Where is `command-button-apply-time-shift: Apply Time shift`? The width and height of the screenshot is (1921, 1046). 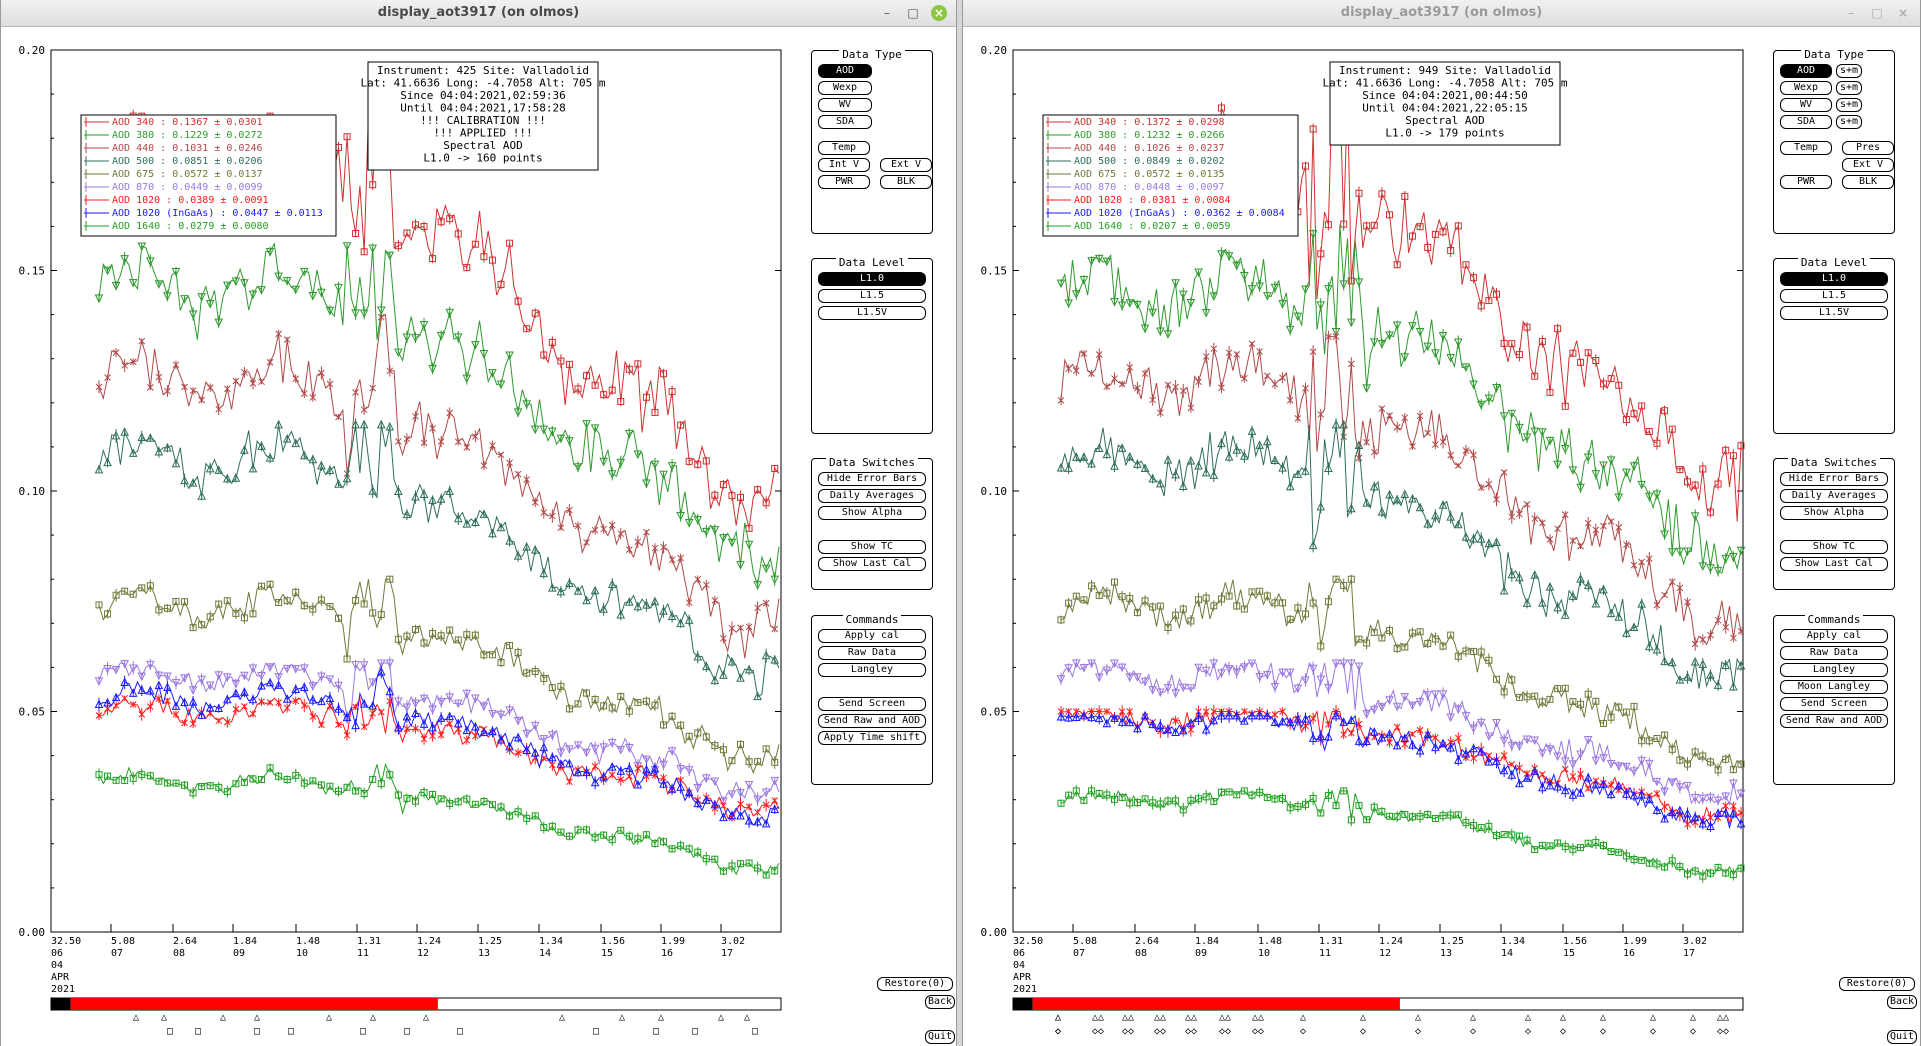 command-button-apply-time-shift: Apply Time shift is located at coordinates (872, 738).